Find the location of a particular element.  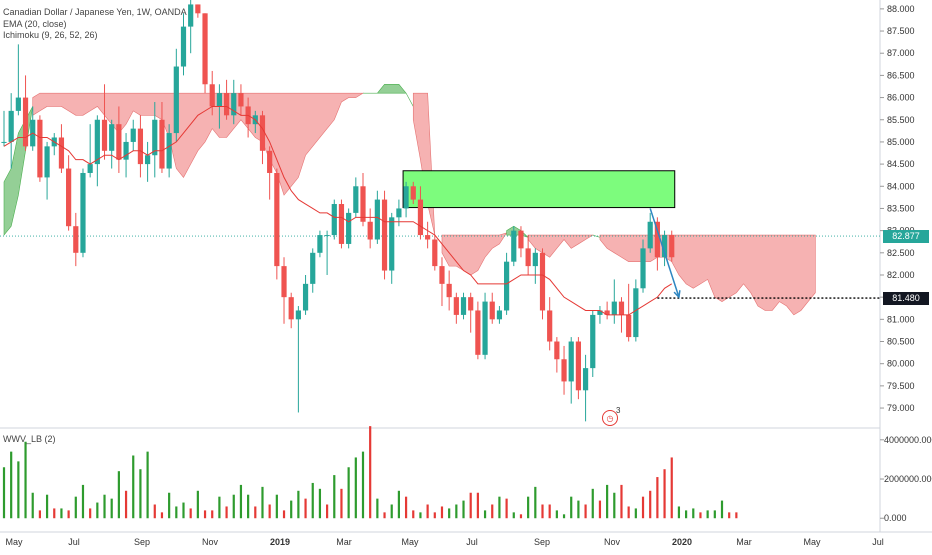

ema-legend: EMA (20, close) is located at coordinates (35, 24).